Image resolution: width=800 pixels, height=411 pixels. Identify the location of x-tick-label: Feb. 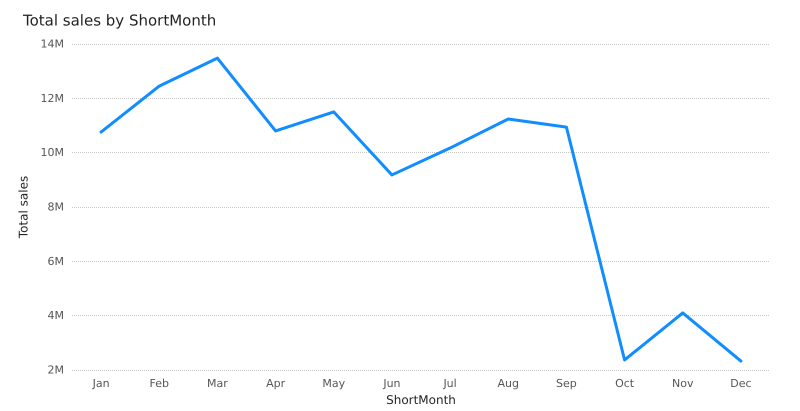
(159, 383).